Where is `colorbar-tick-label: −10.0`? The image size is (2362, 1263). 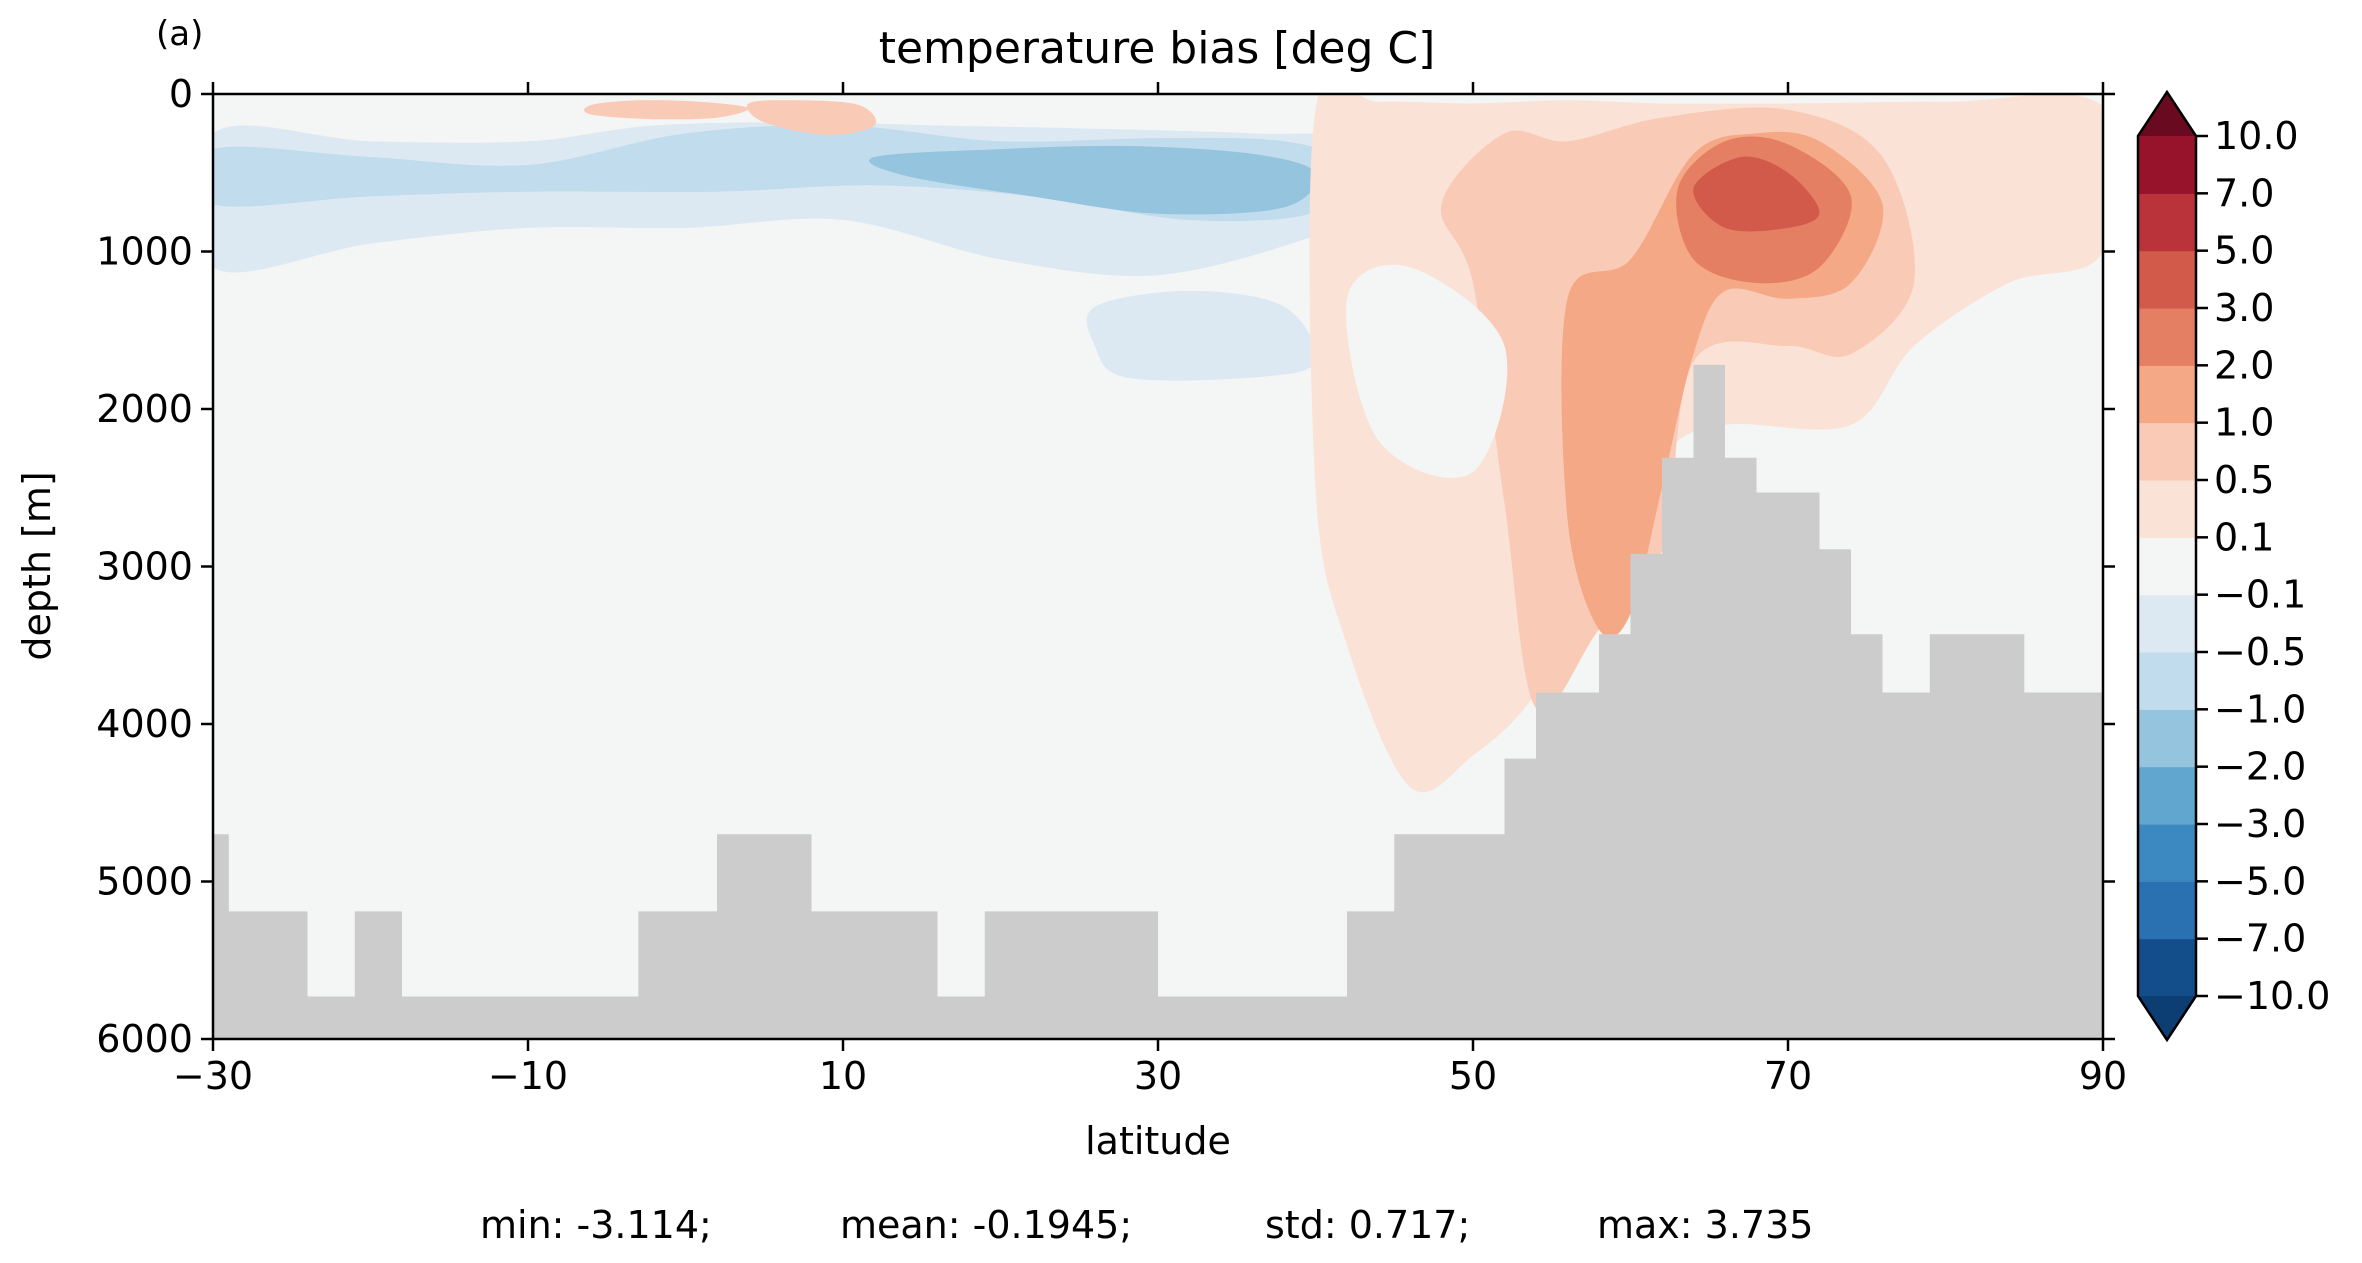
colorbar-tick-label: −10.0 is located at coordinates (2272, 996).